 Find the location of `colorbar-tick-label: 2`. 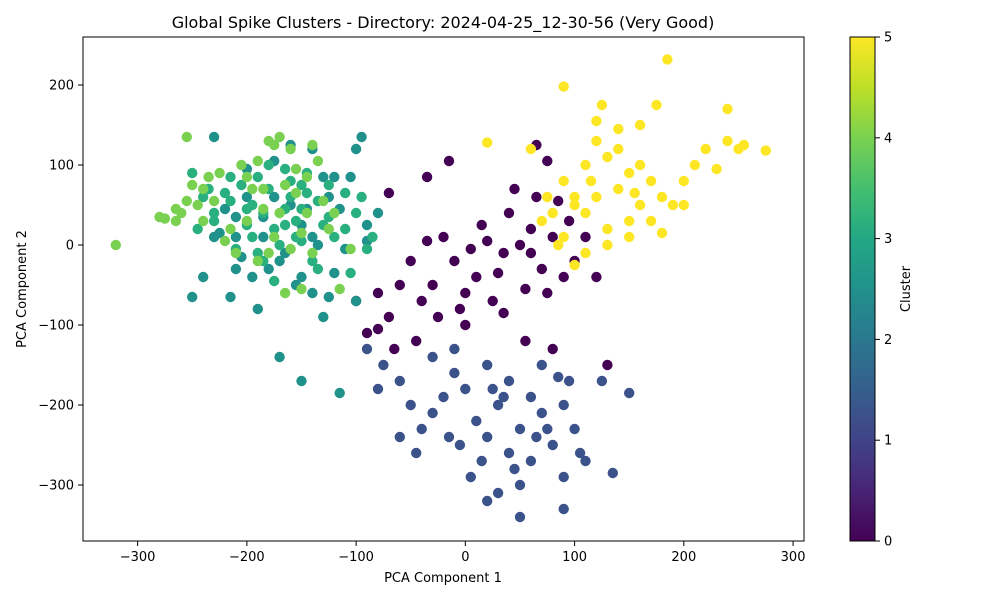

colorbar-tick-label: 2 is located at coordinates (888, 340).